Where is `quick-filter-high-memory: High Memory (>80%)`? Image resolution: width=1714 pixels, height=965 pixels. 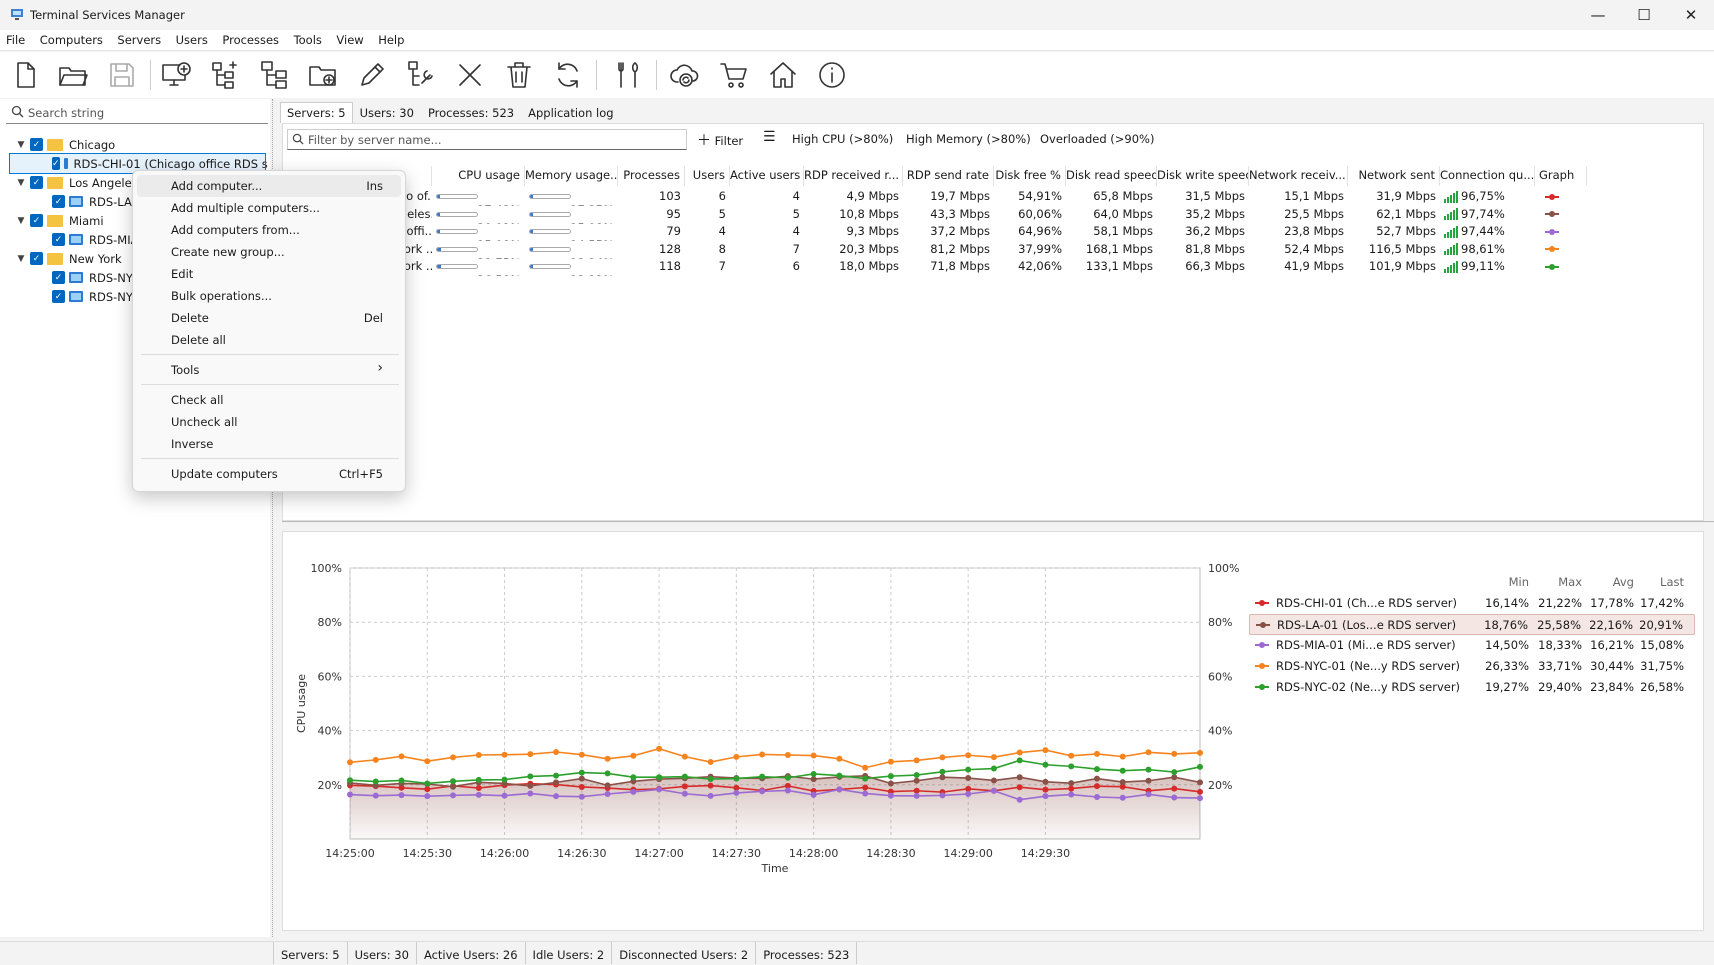 quick-filter-high-memory: High Memory (>80%) is located at coordinates (968, 139).